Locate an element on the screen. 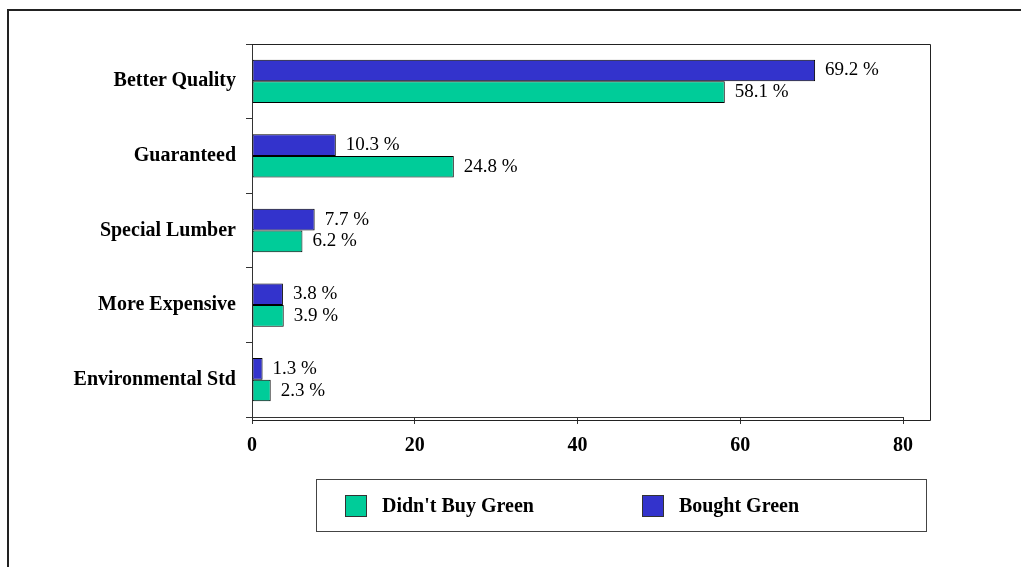 This screenshot has width=1021, height=567. data-label: 7.7 % is located at coordinates (347, 218).